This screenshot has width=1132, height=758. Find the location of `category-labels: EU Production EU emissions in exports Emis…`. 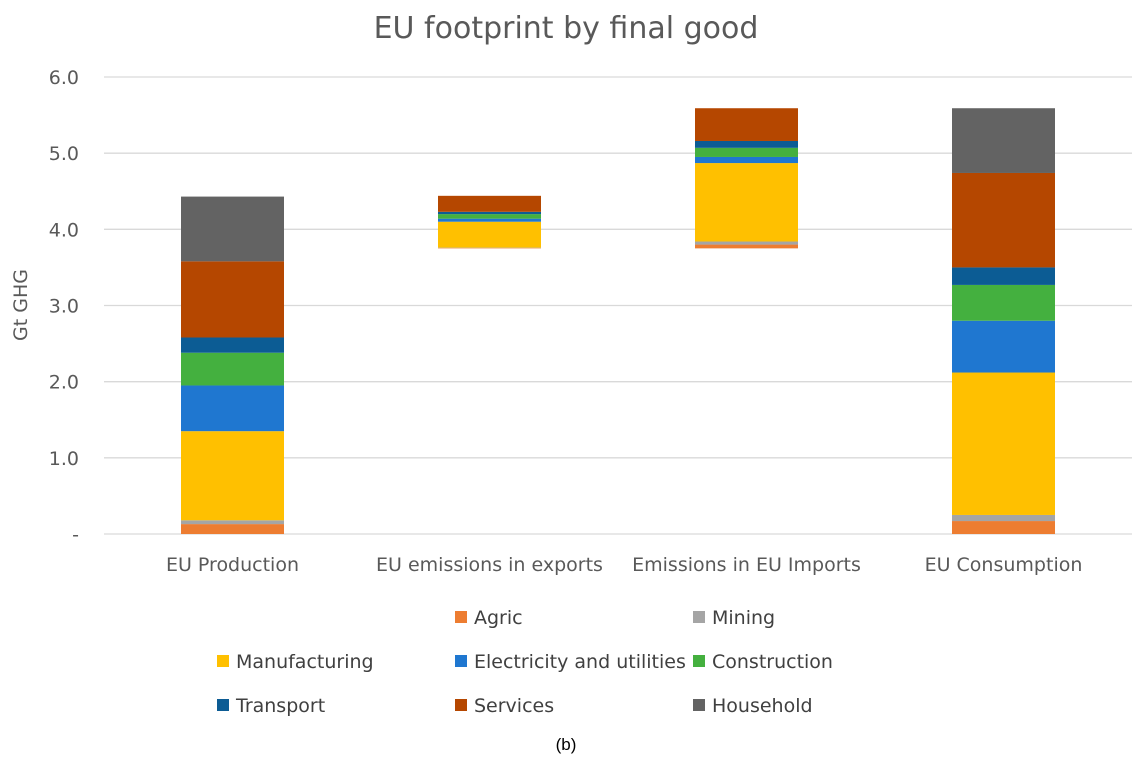

category-labels: EU Production EU emissions in exports Emis… is located at coordinates (624, 565).